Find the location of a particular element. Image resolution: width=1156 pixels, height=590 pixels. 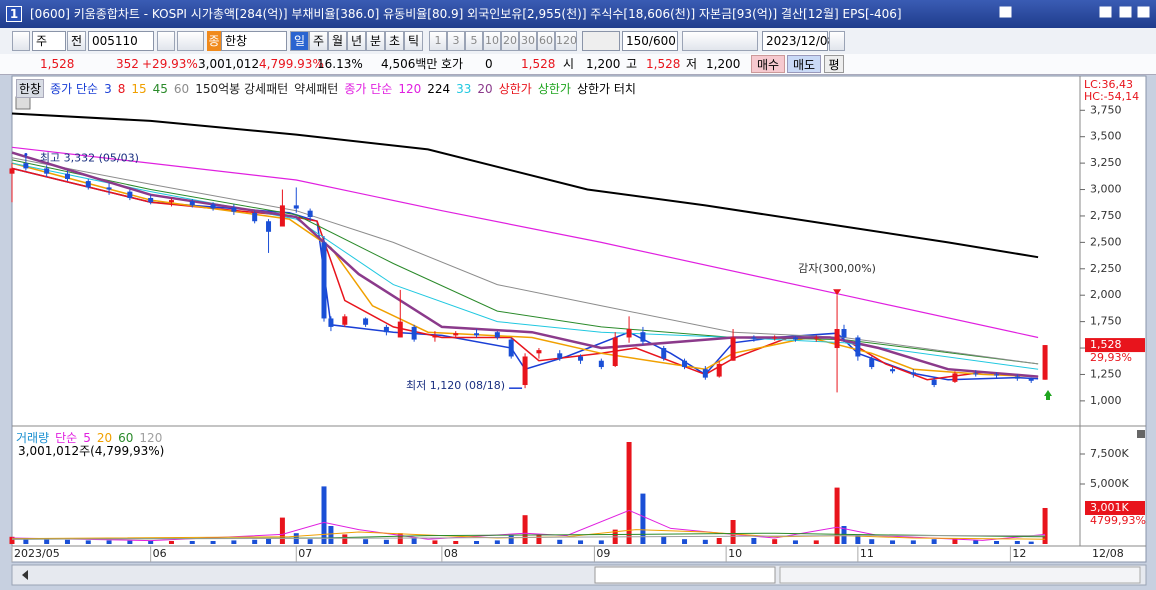

interval-button: 3 is located at coordinates (456, 41).